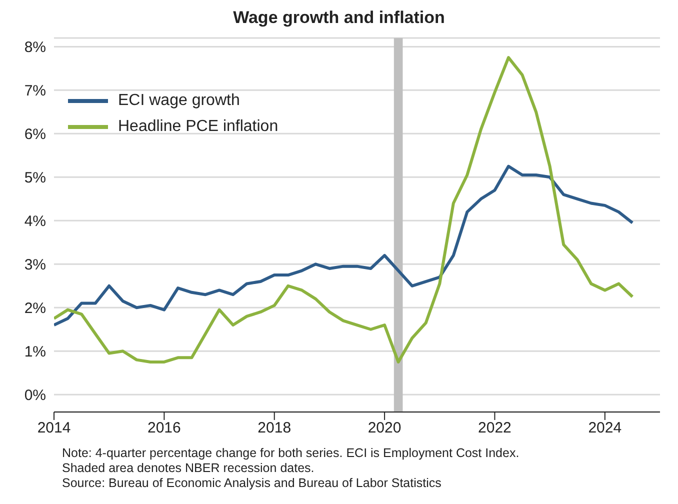 This screenshot has width=678, height=504. I want to click on legend-label: ECI wage growth, so click(179, 101).